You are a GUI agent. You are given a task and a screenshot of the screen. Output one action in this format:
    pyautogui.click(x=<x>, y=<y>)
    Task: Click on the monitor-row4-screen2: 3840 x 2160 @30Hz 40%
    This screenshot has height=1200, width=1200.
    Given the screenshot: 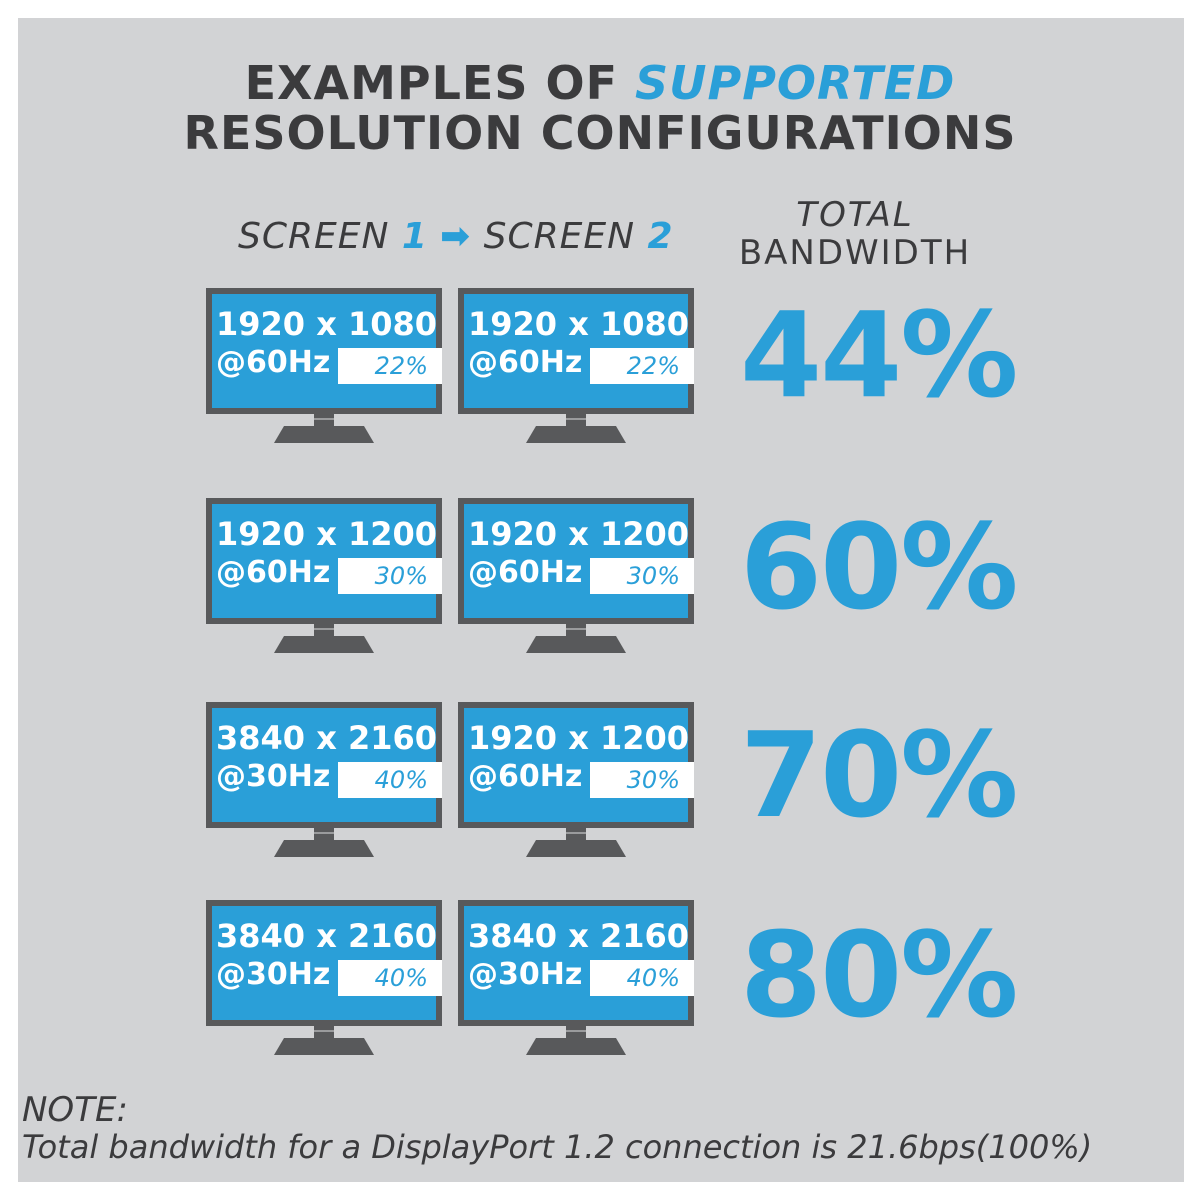 What is the action you would take?
    pyautogui.click(x=576, y=977)
    